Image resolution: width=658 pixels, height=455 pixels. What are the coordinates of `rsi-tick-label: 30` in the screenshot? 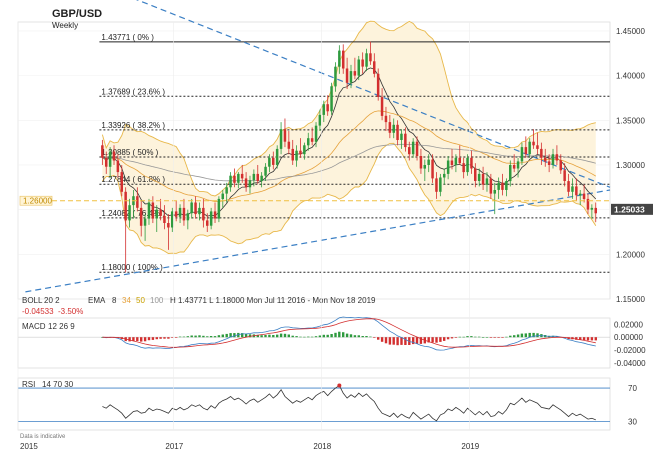 It's located at (632, 422).